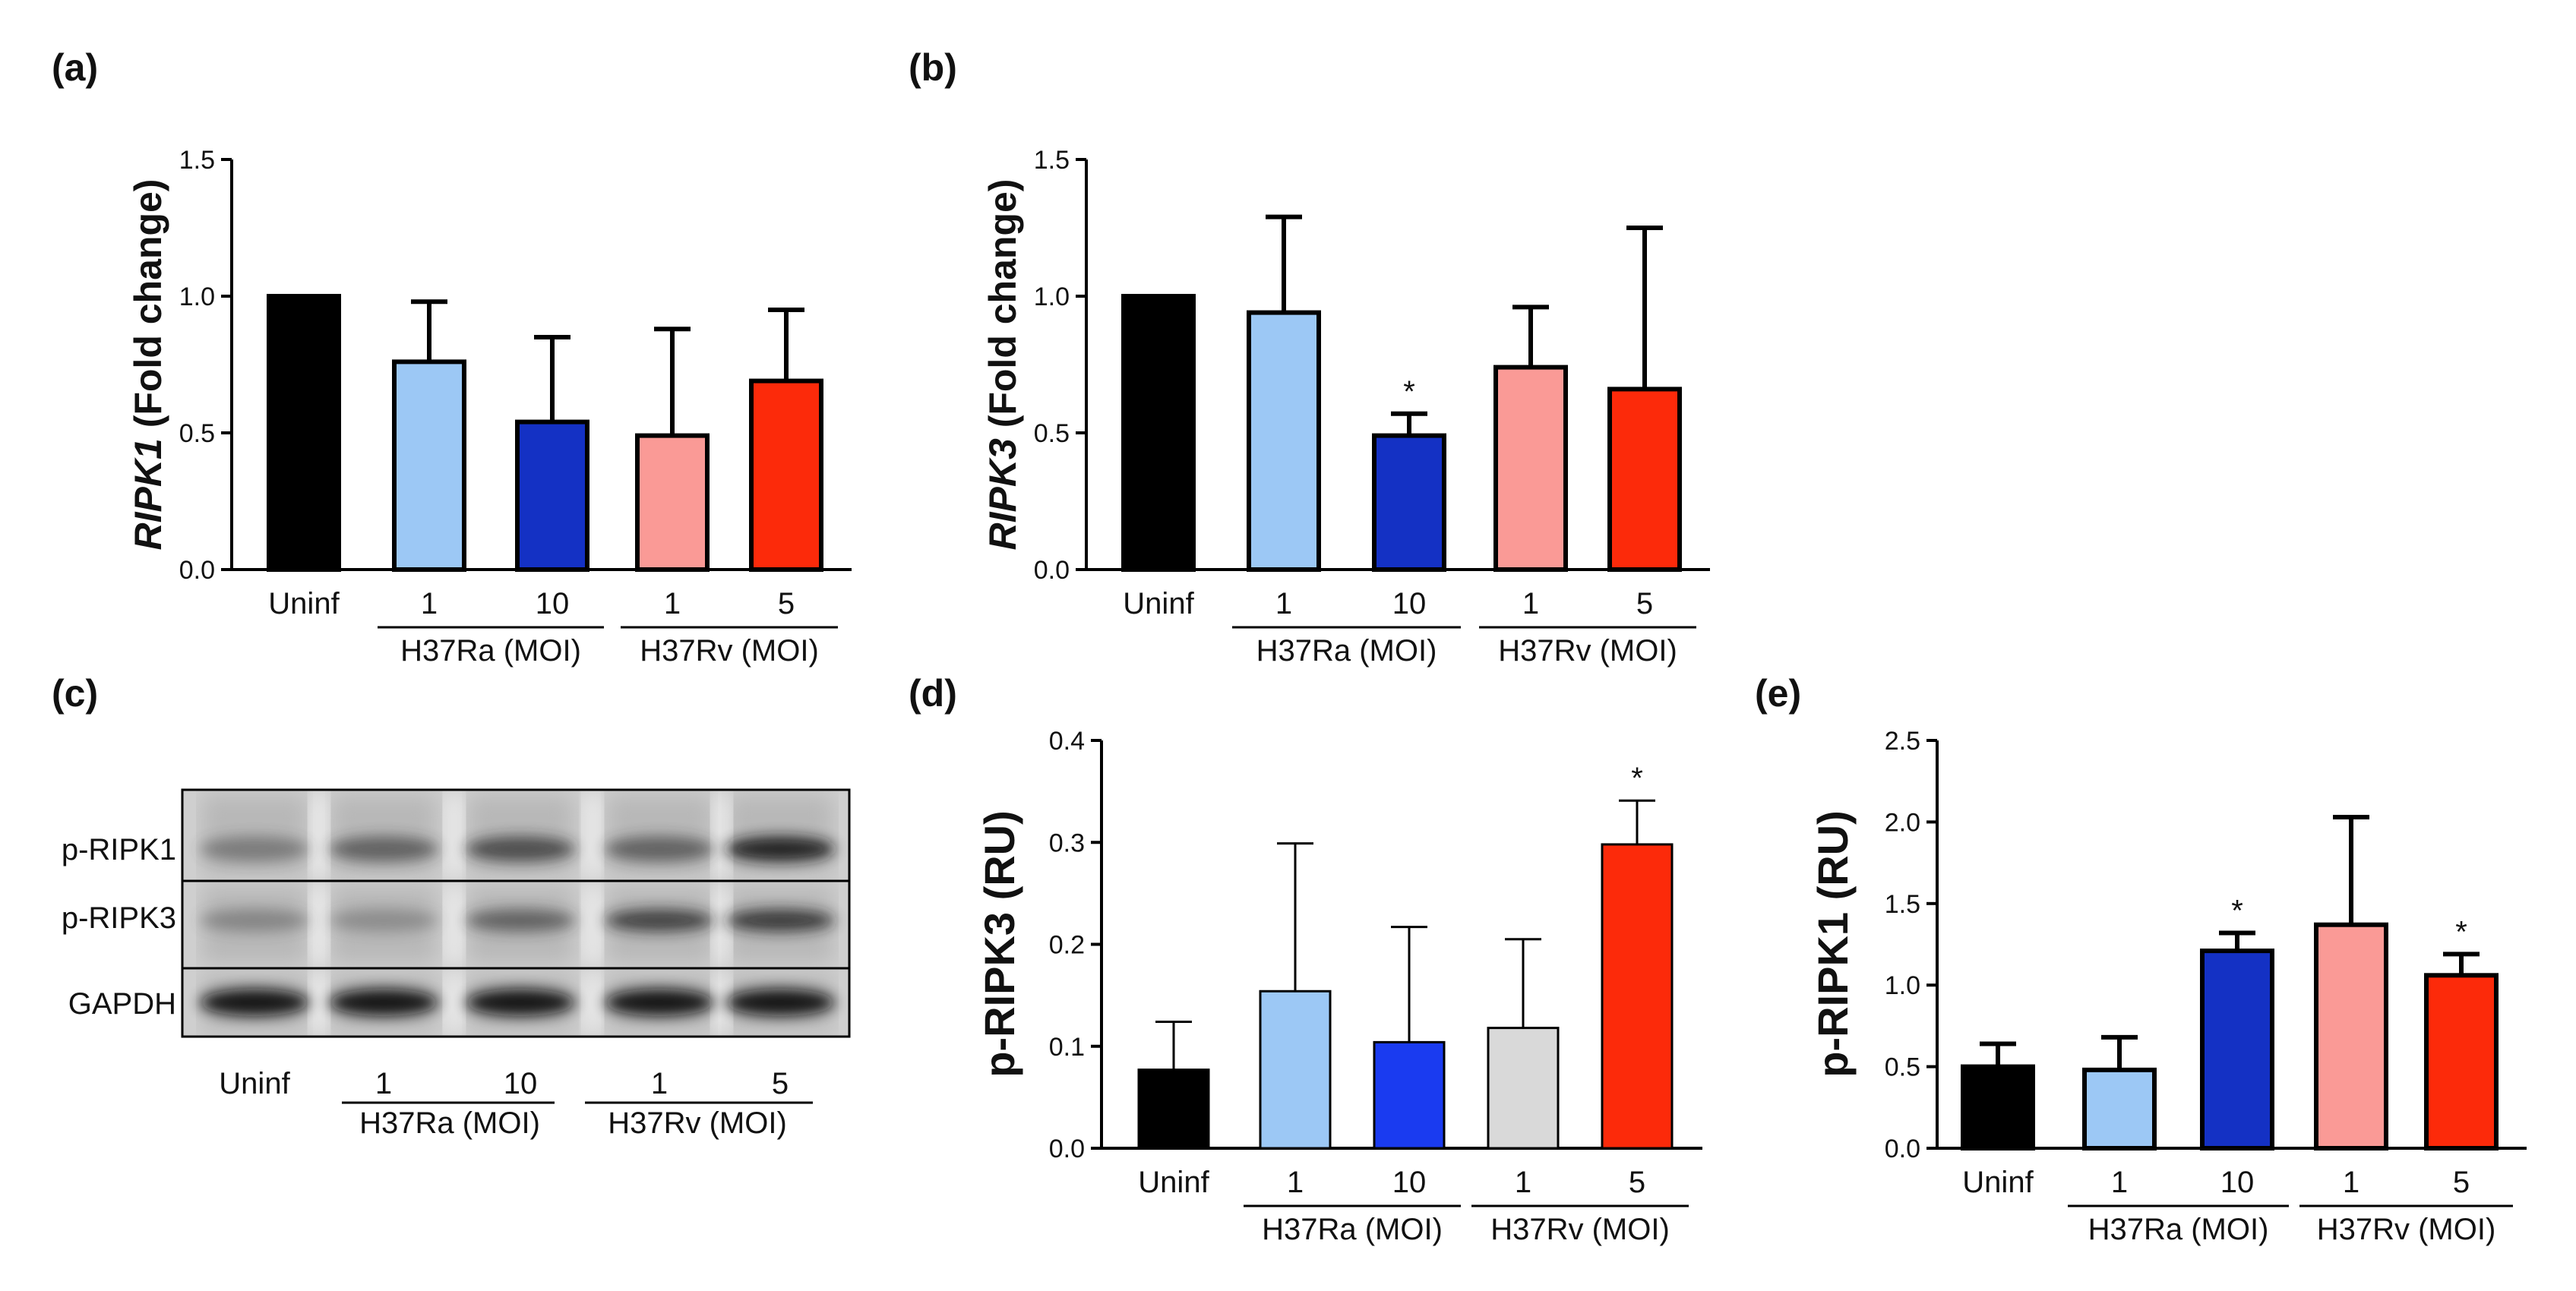 Image resolution: width=2576 pixels, height=1291 pixels. Describe the element at coordinates (659, 1083) in the screenshot. I see `blot-lane-label: 1` at that location.